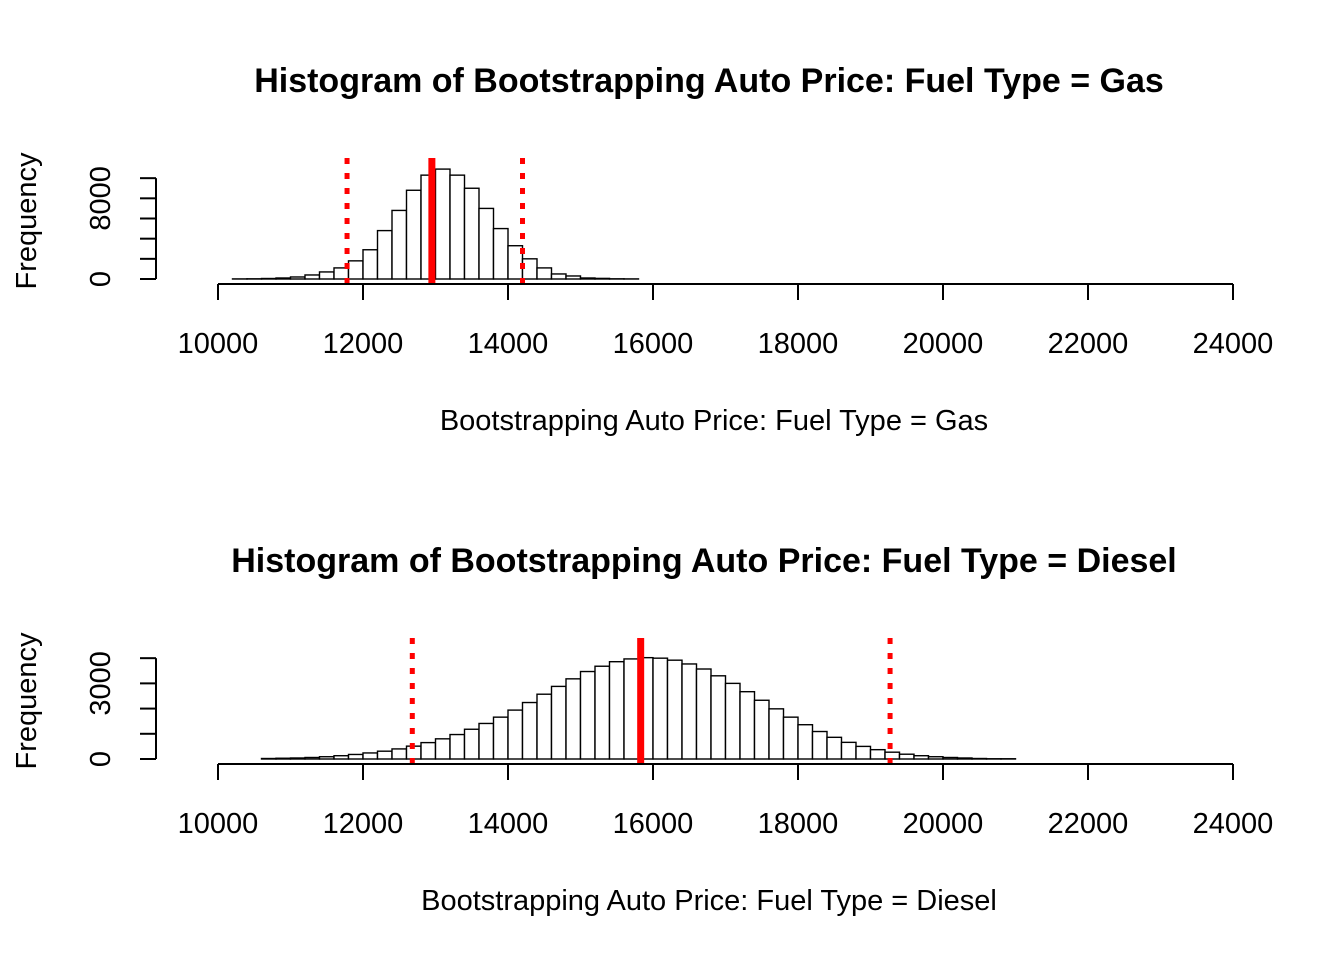 The image size is (1344, 960). What do you see at coordinates (101, 198) in the screenshot?
I see `y-tick-label: 8000` at bounding box center [101, 198].